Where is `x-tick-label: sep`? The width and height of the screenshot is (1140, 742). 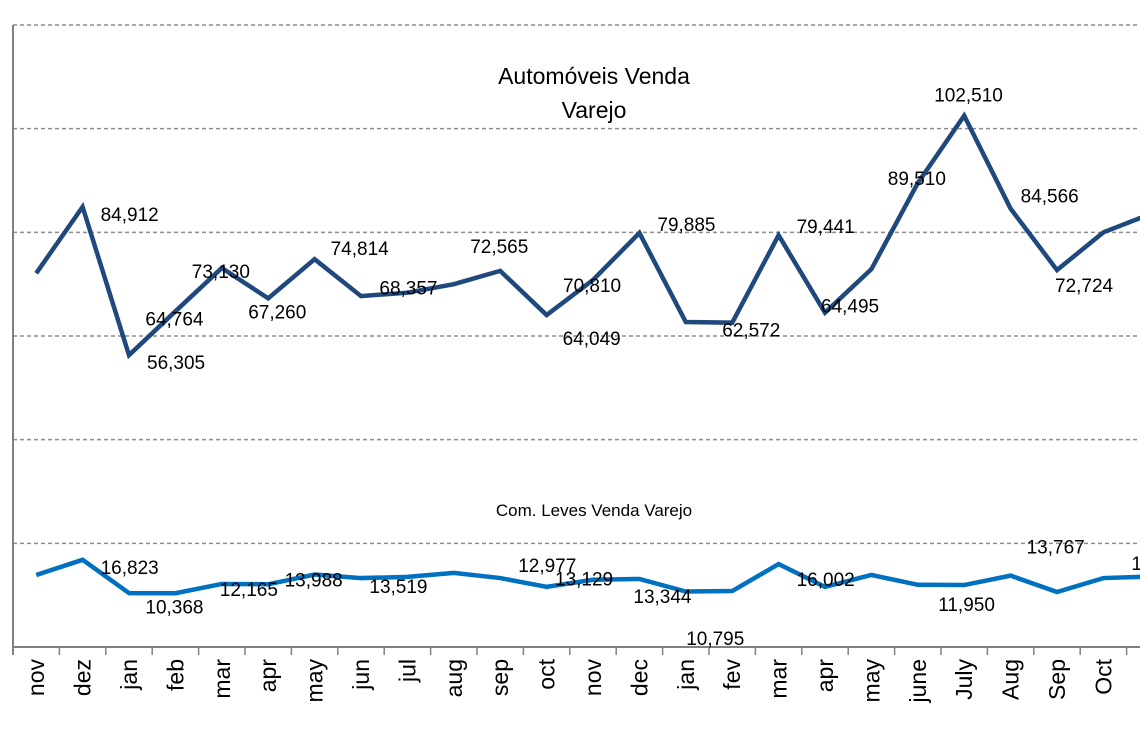
x-tick-label: sep is located at coordinates (500, 677).